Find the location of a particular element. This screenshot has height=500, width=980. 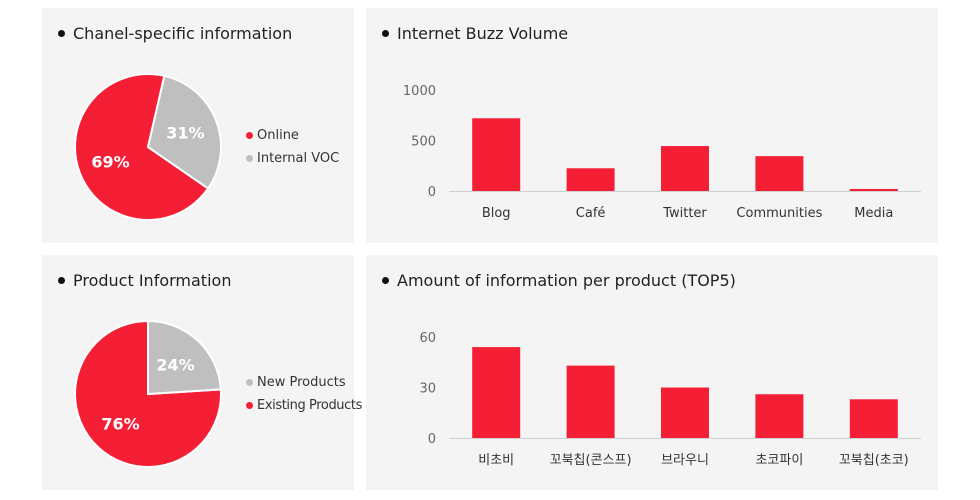

buzz-title-text: Internet Buzz Volume is located at coordinates (483, 33).